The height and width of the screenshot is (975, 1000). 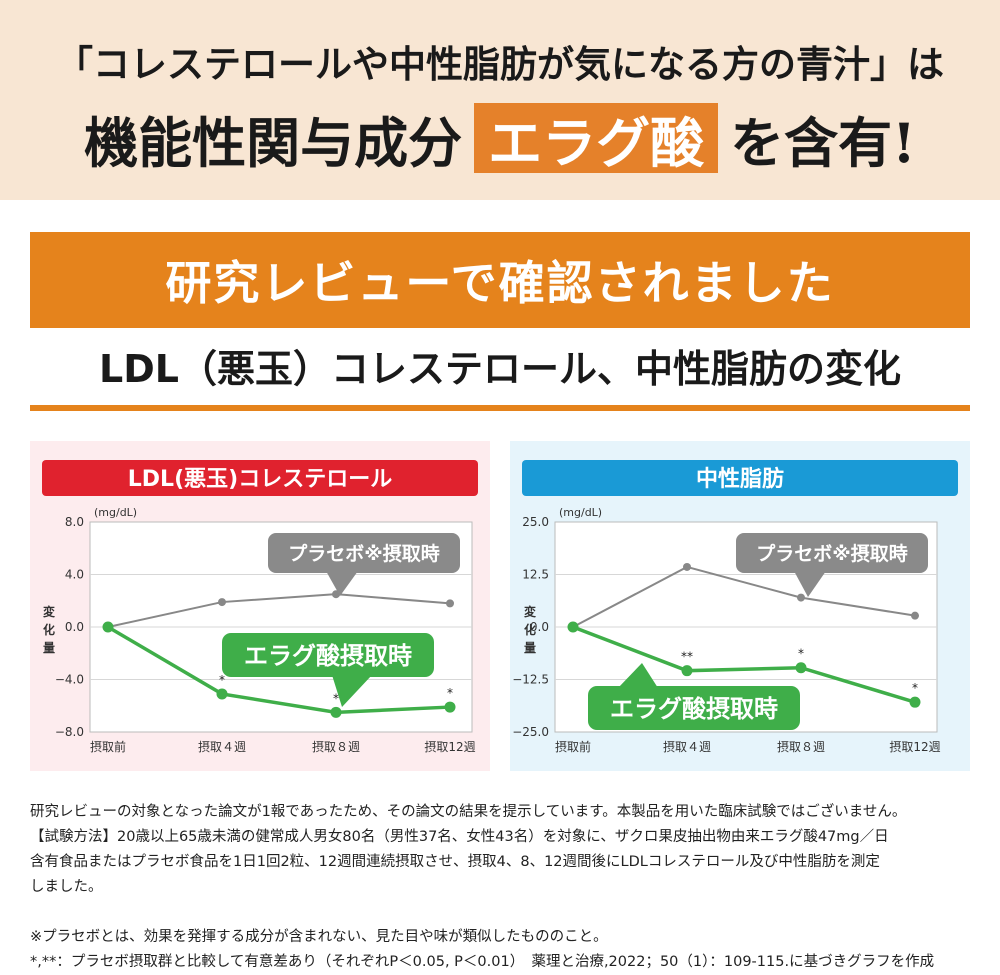 What do you see at coordinates (535, 575) in the screenshot?
I see `y-tick-label: 12.5` at bounding box center [535, 575].